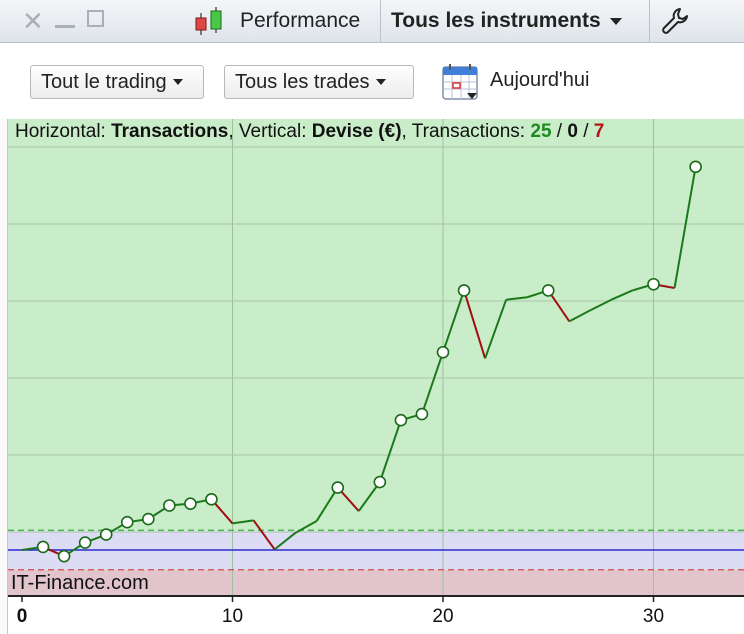 The image size is (744, 634). Describe the element at coordinates (496, 20) in the screenshot. I see `instruments-label: Tous les instruments` at that location.